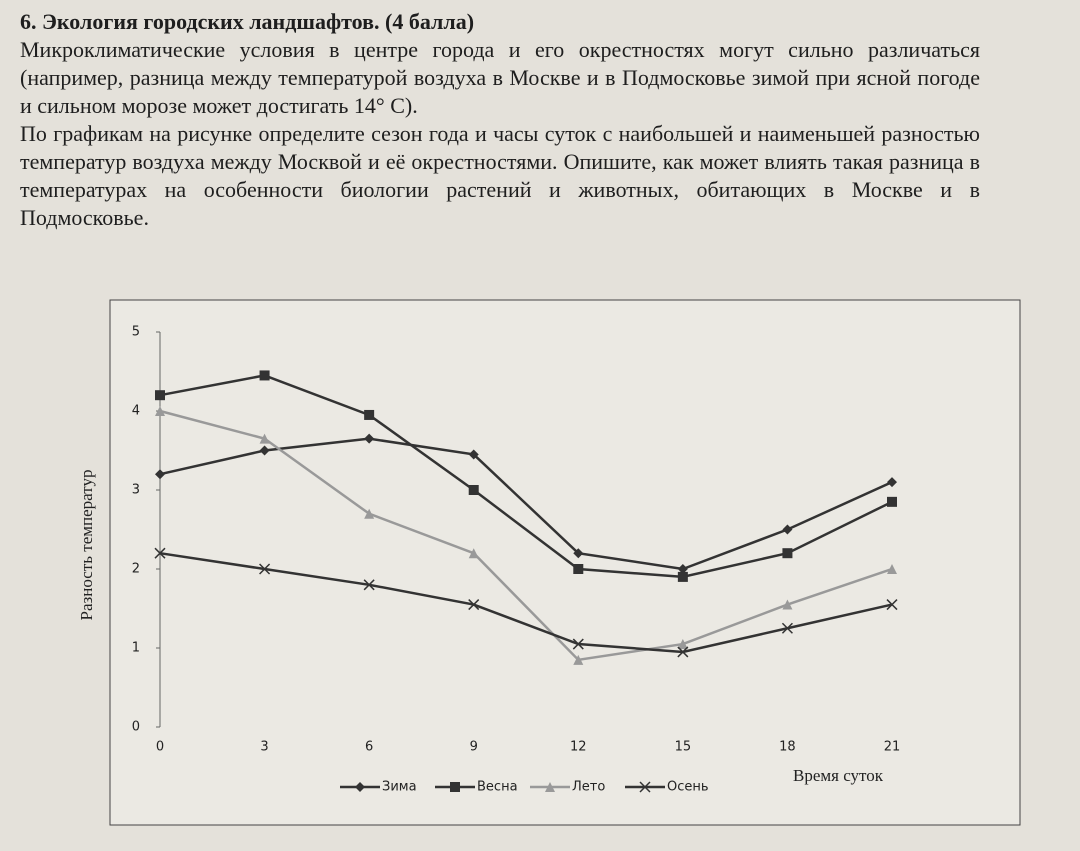  I want to click on x-tick-label: 12, so click(578, 747).